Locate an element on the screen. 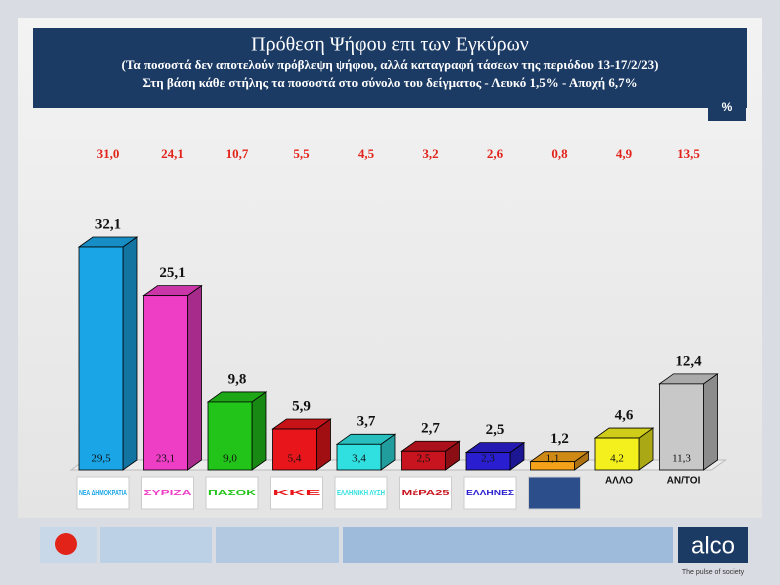  footer-tagline: The pulse of society is located at coordinates (713, 572).